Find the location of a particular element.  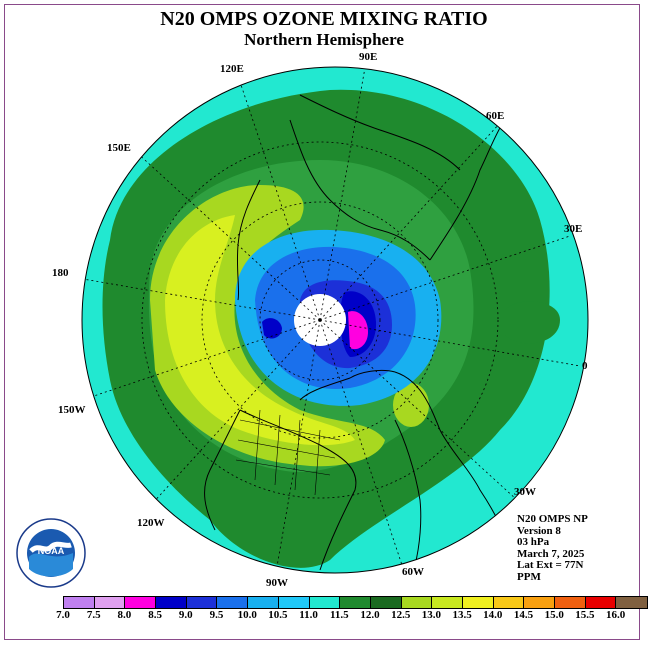

noaa-logo-text: NOAA is located at coordinates (51, 551).